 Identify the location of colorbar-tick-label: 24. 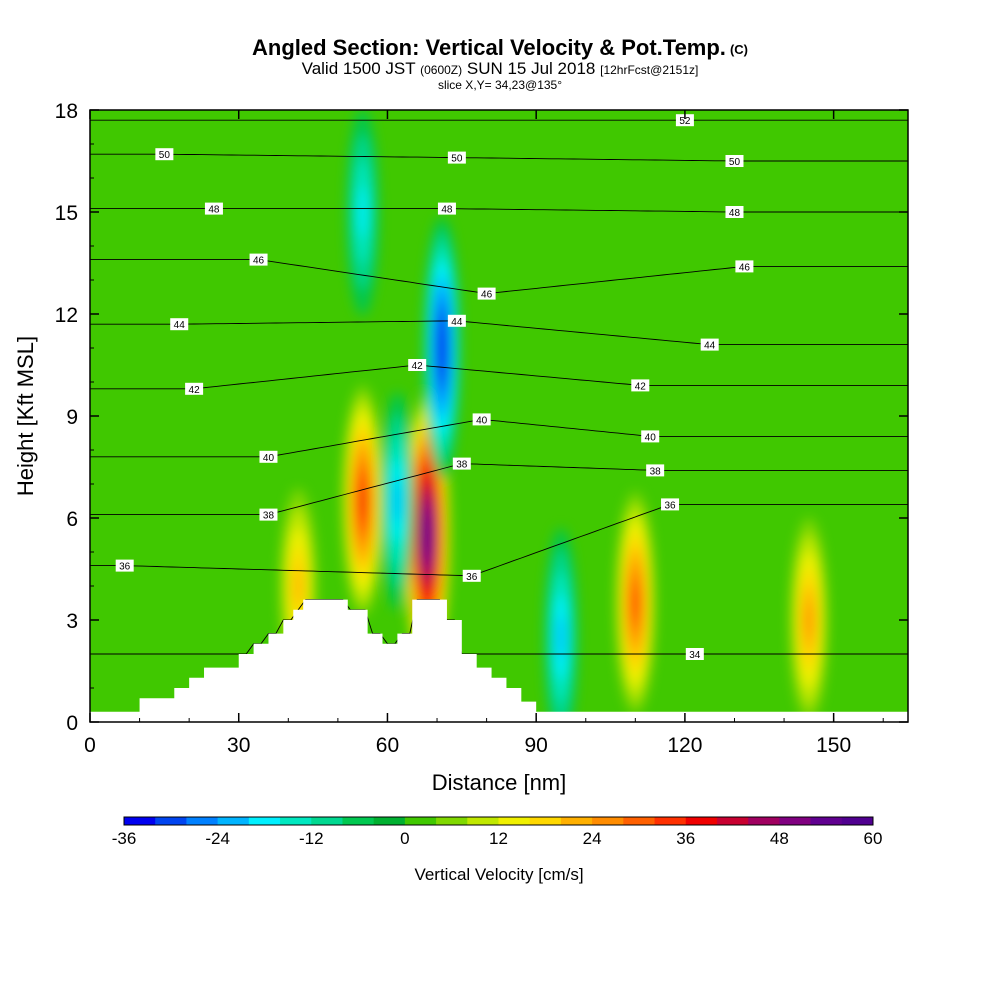
(592, 838).